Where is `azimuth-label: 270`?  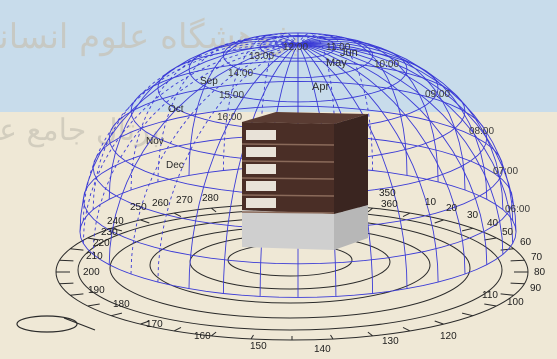
azimuth-label: 270 is located at coordinates (184, 200).